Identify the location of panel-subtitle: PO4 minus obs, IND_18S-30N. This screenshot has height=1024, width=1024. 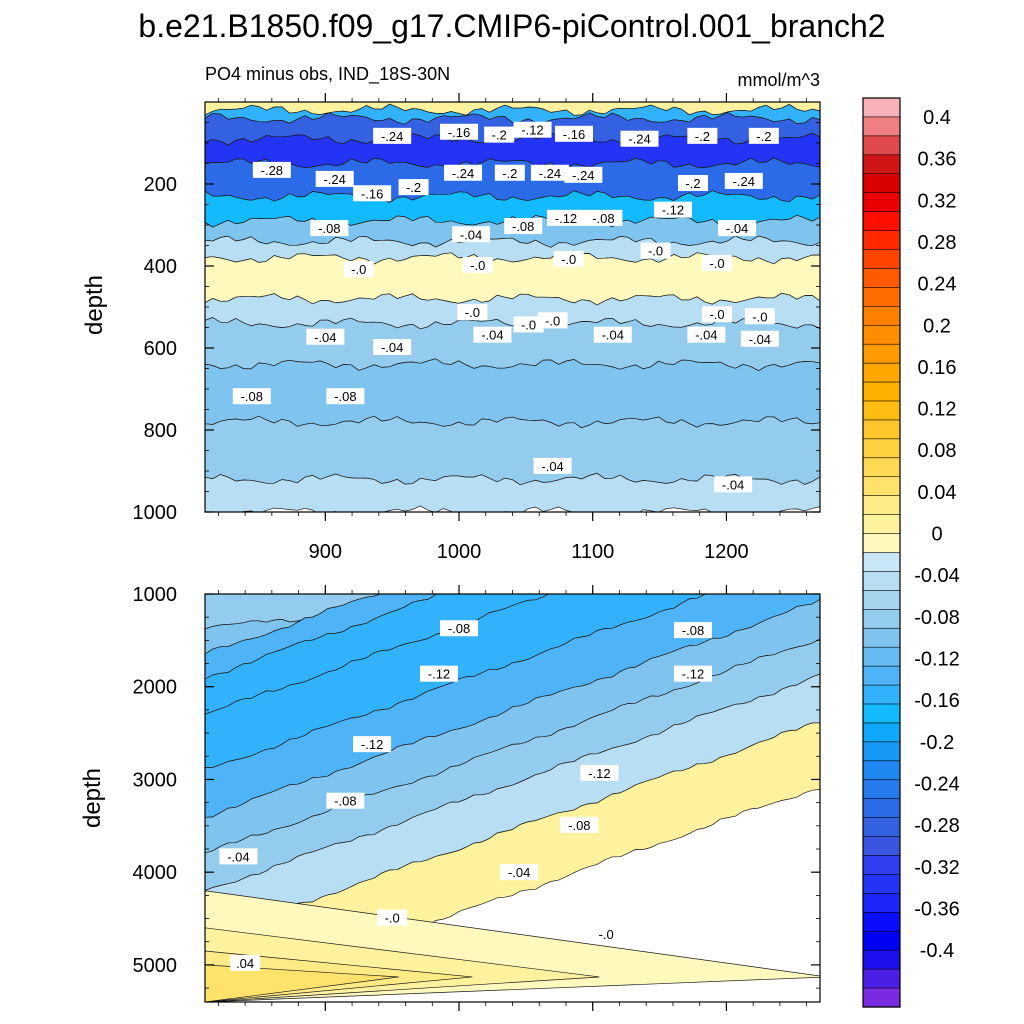
(327, 74).